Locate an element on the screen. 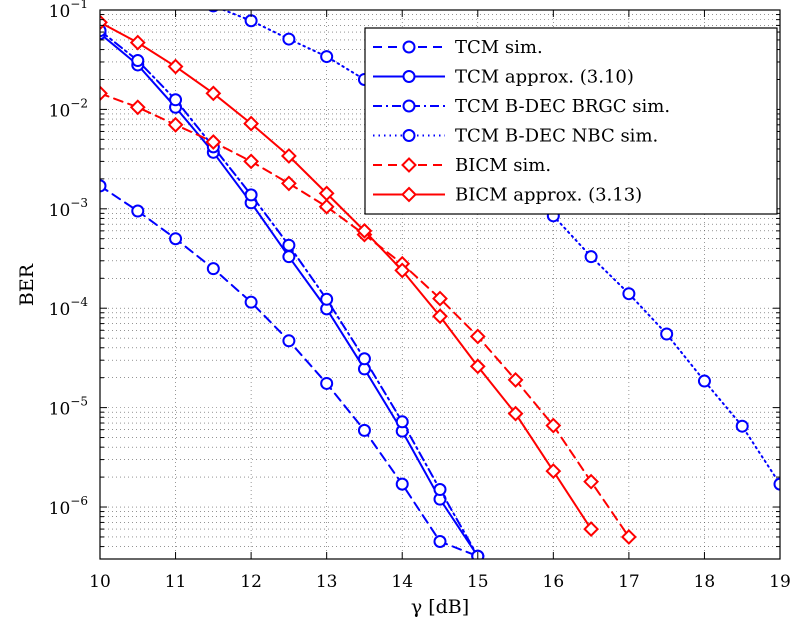 This screenshot has height=626, width=792. legend-label: TCM sim. is located at coordinates (499, 47).